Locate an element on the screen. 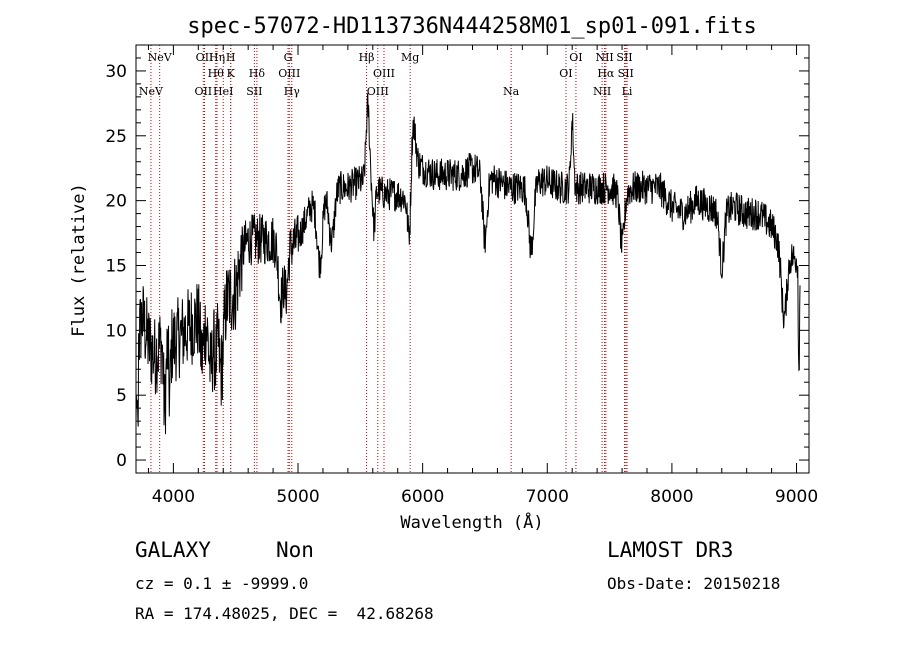 This screenshot has width=900, height=649. y-tick-label: 30 is located at coordinates (116, 72).